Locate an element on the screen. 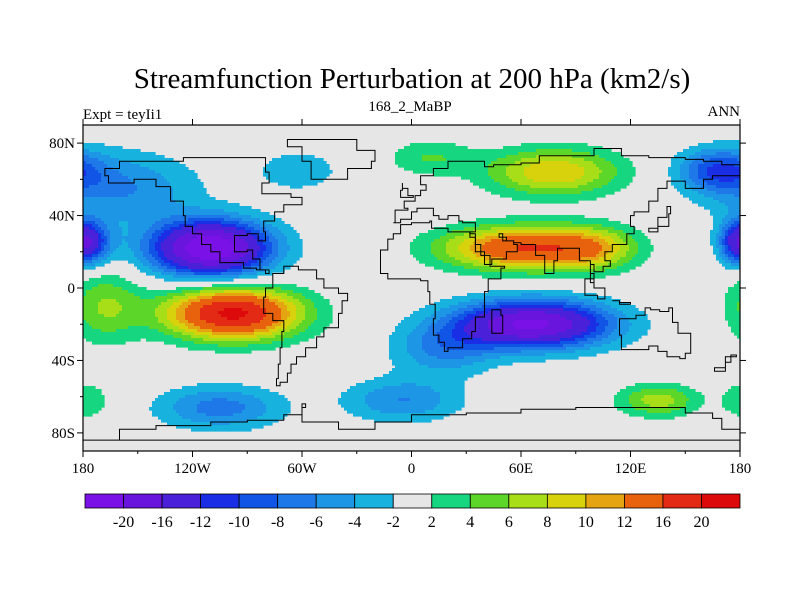 The height and width of the screenshot is (600, 800). colorbar-label: -20 is located at coordinates (123, 522).